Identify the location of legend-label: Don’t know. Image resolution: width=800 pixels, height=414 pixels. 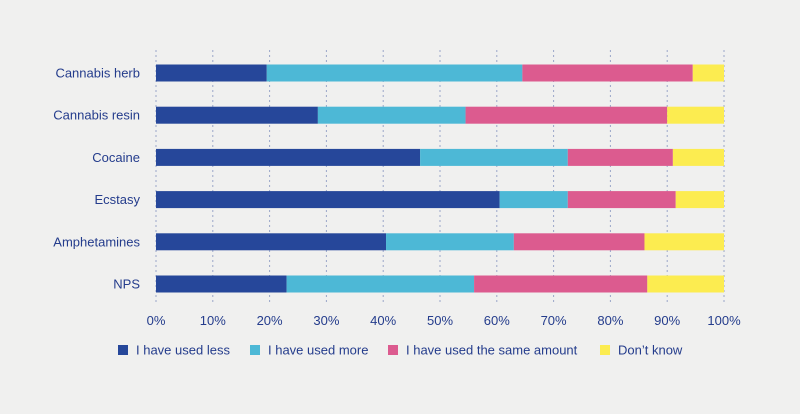
(650, 350).